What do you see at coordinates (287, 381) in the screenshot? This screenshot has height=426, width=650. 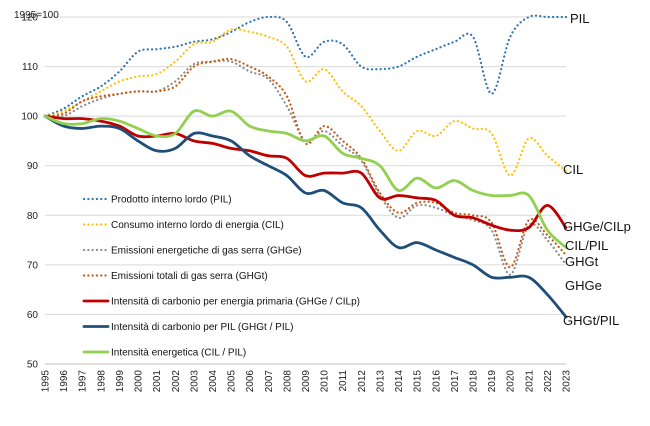 I see `x-tick-label: 2008` at bounding box center [287, 381].